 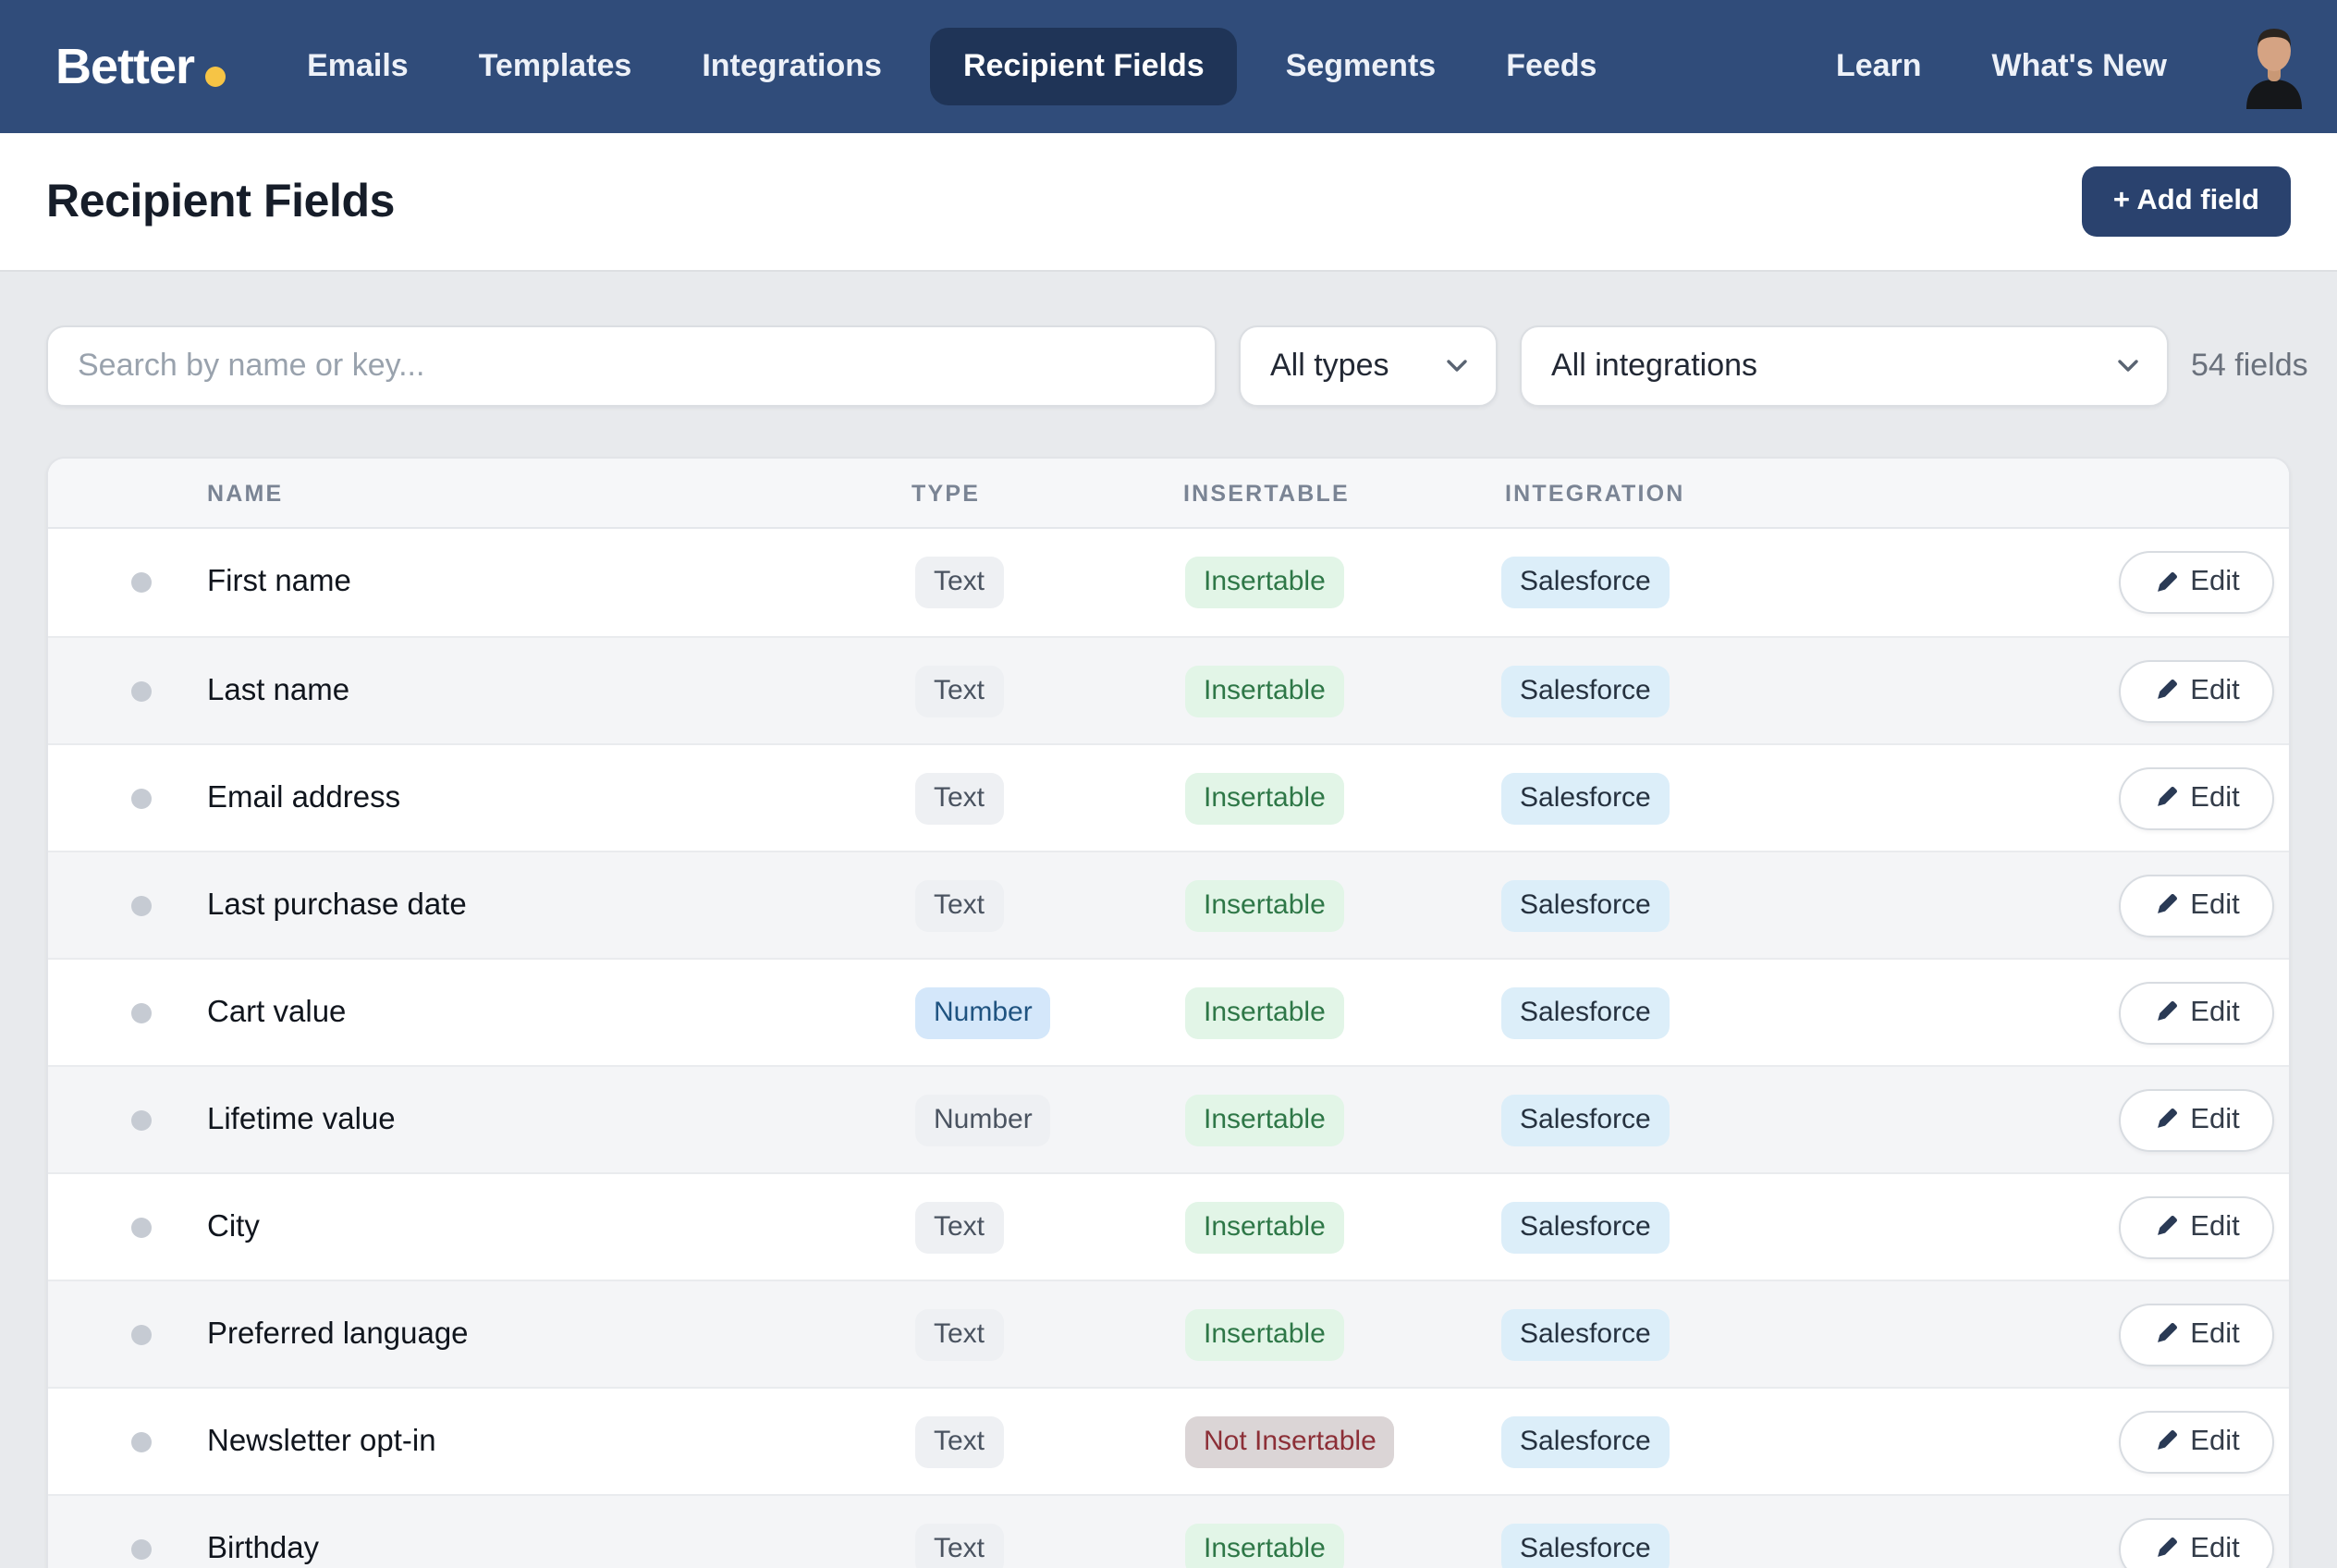 What do you see at coordinates (1168, 1226) in the screenshot?
I see `table-row: City Text Insertable Salesforce Edit` at bounding box center [1168, 1226].